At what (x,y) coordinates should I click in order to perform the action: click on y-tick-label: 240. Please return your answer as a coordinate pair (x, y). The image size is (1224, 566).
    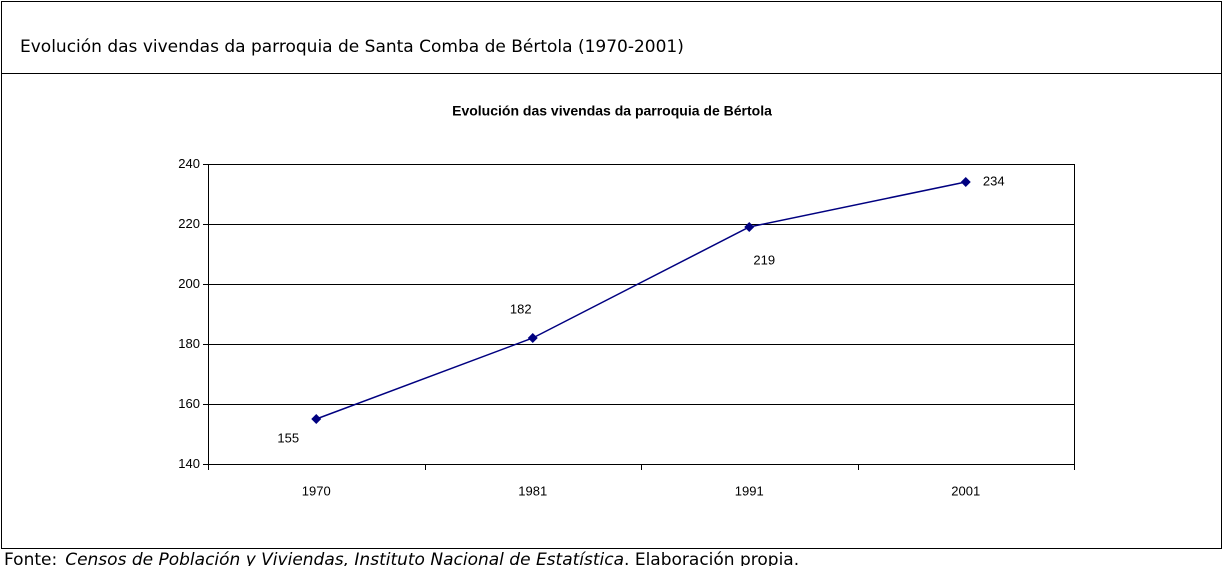
    Looking at the image, I should click on (189, 163).